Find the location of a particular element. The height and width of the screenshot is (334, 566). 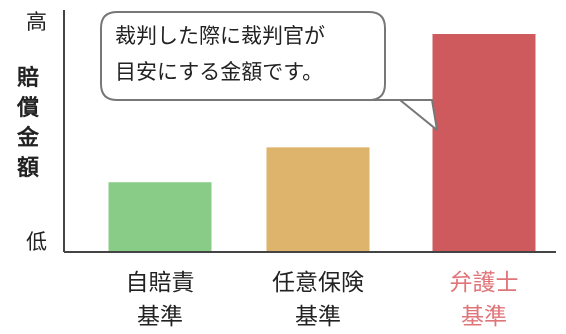

x-tick-label: 弁護士 基準 is located at coordinates (484, 300).